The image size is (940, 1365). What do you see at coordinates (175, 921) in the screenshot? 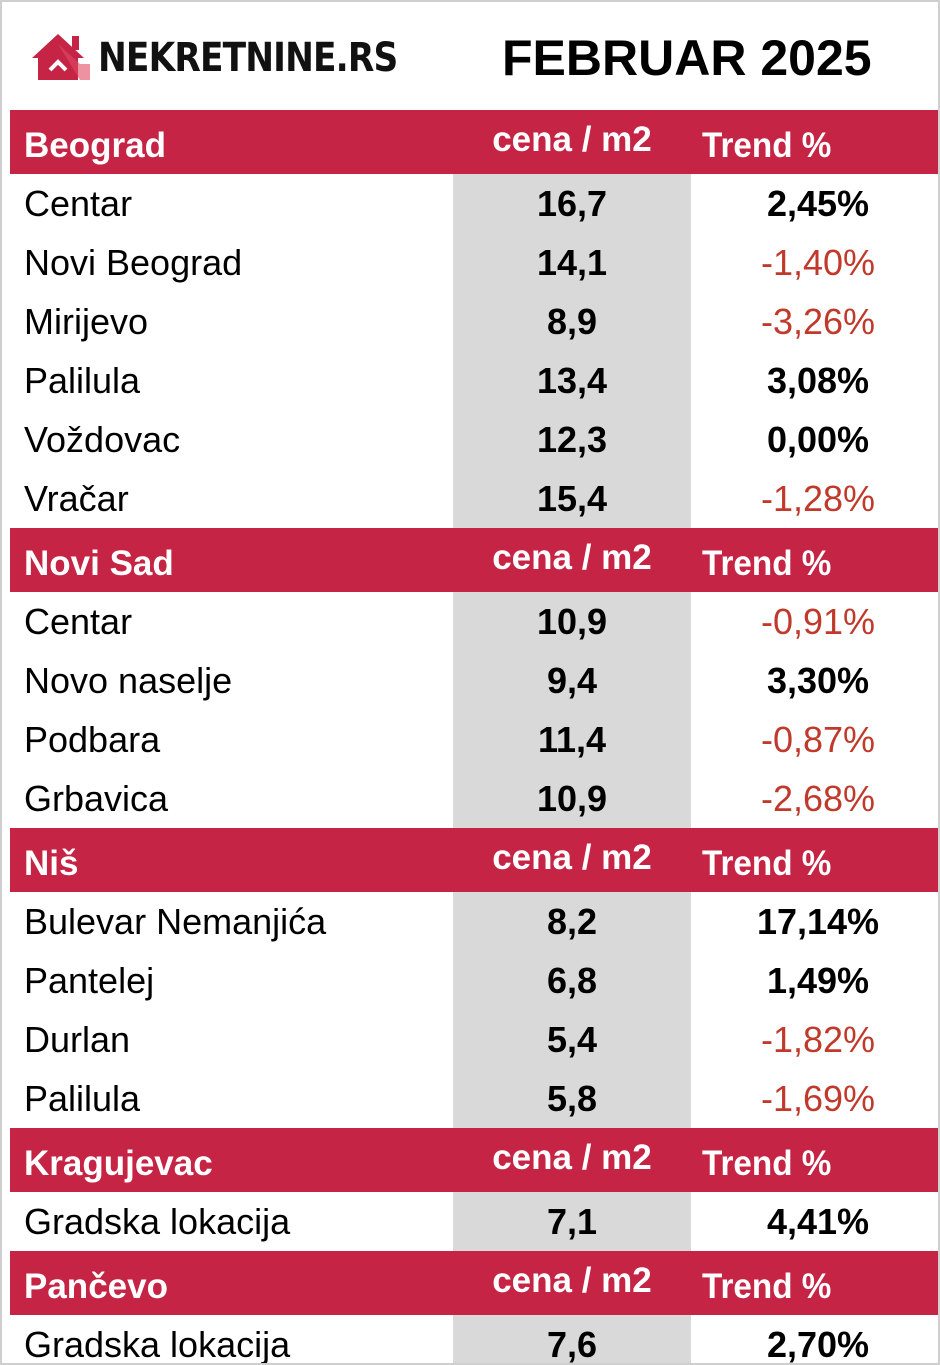
I see `district-name: Bulevar Nemanjića` at bounding box center [175, 921].